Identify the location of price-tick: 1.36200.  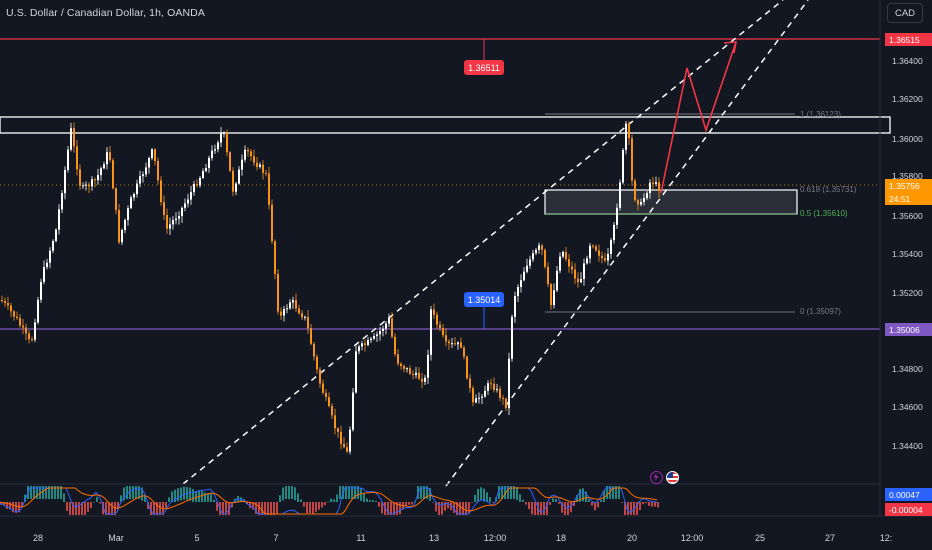
(907, 99).